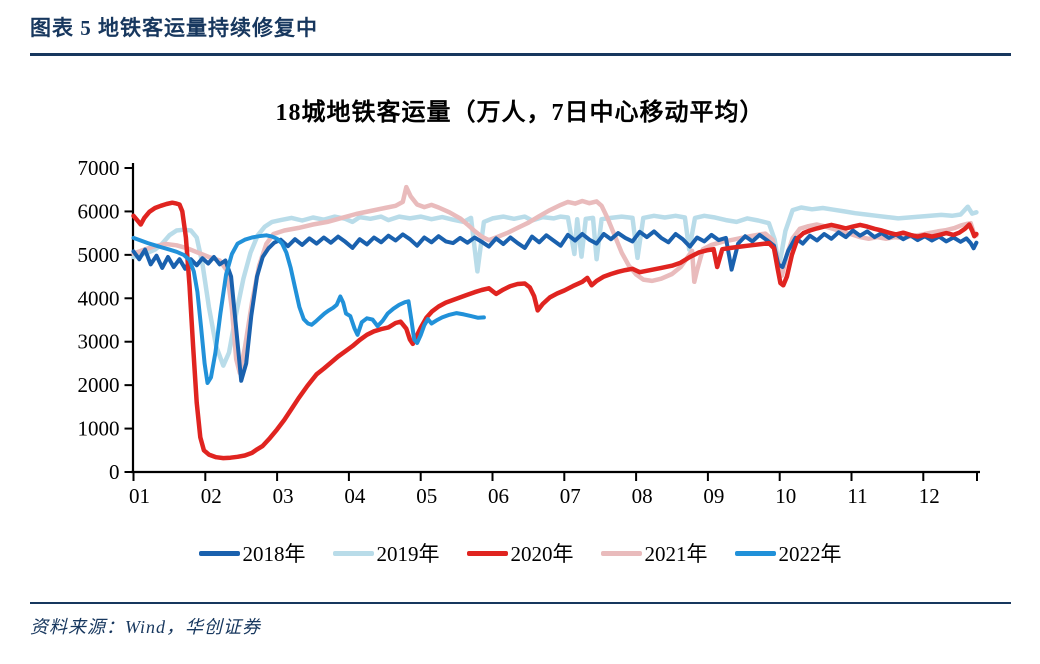 The height and width of the screenshot is (664, 1040). What do you see at coordinates (283, 496) in the screenshot?
I see `x-axis-tick-label: 03` at bounding box center [283, 496].